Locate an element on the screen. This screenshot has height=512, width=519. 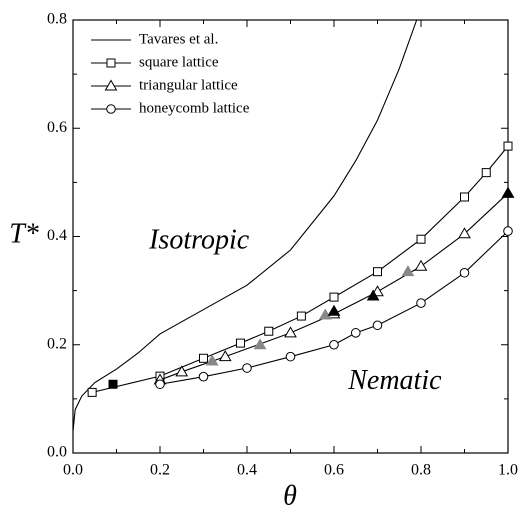
x-tick-label: 0.0 is located at coordinates (73, 470).